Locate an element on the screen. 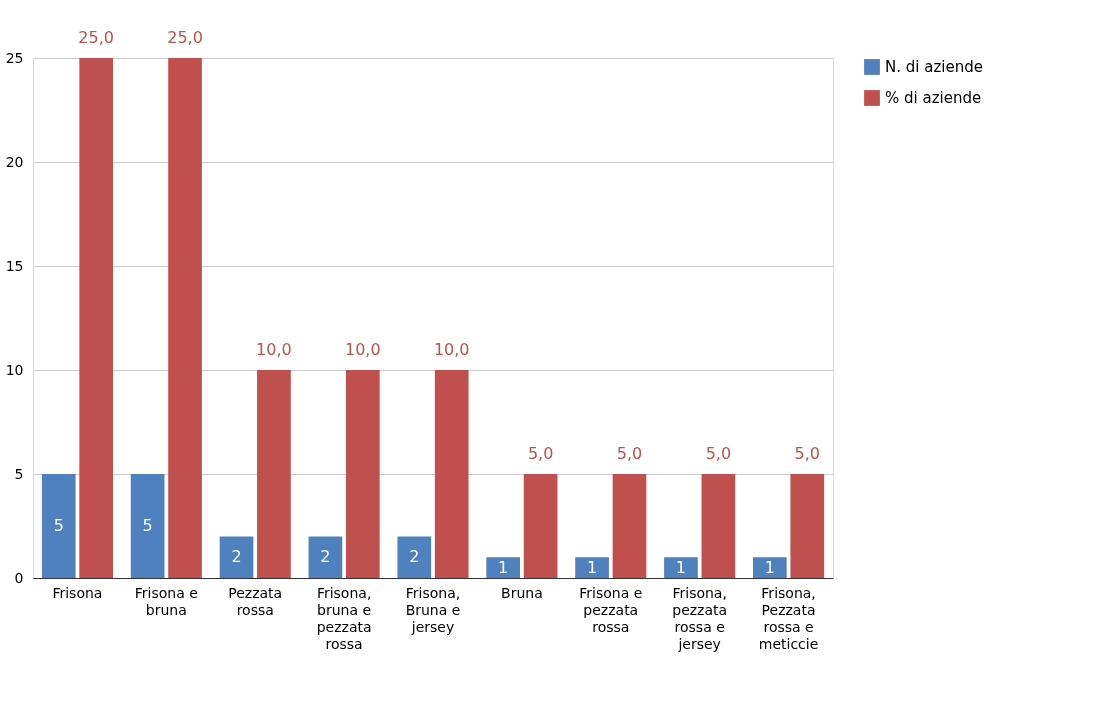 The height and width of the screenshot is (704, 1118). y-tick-label: 10 is located at coordinates (14, 369).